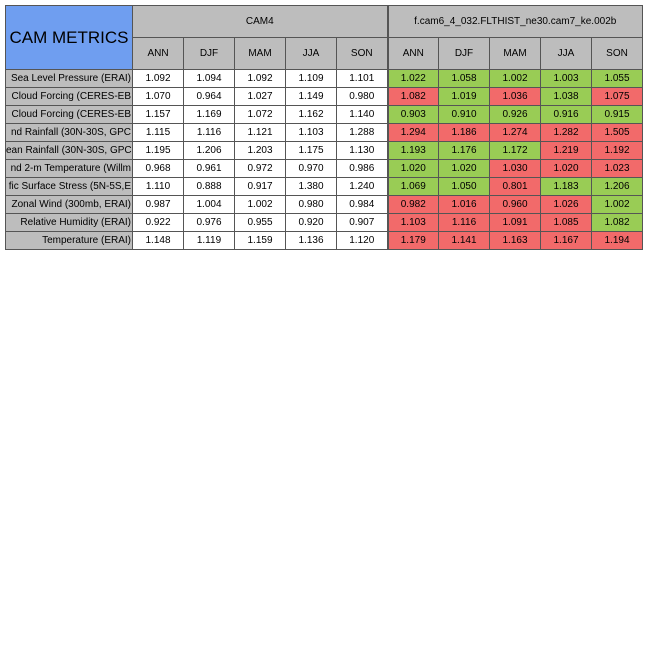  What do you see at coordinates (412, 53) in the screenshot?
I see `season-header-exp-ann: ANN` at bounding box center [412, 53].